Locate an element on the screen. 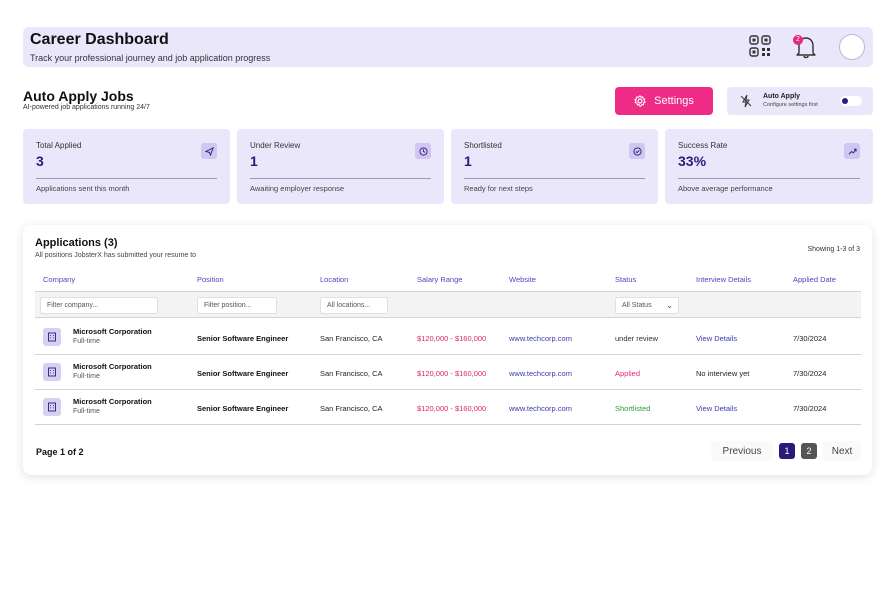  column-header-website: Website is located at coordinates (522, 279).